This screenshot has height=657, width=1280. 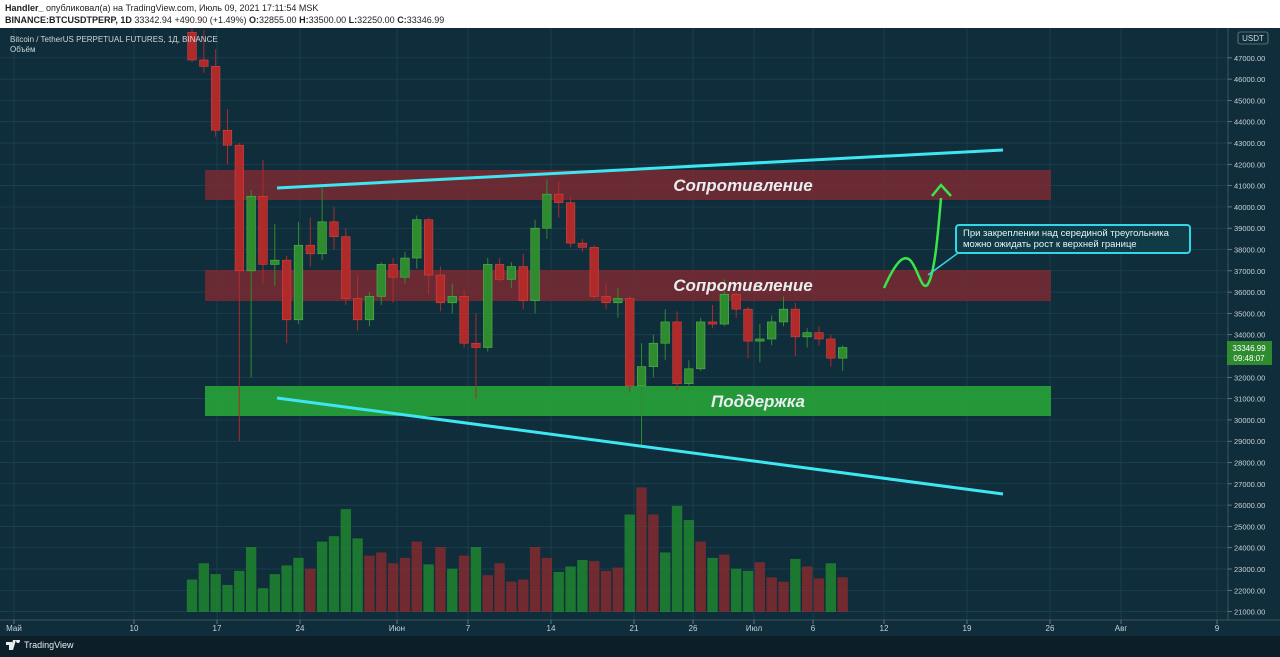 I want to click on price-tick-label: 44000.00, so click(x=1249, y=122).